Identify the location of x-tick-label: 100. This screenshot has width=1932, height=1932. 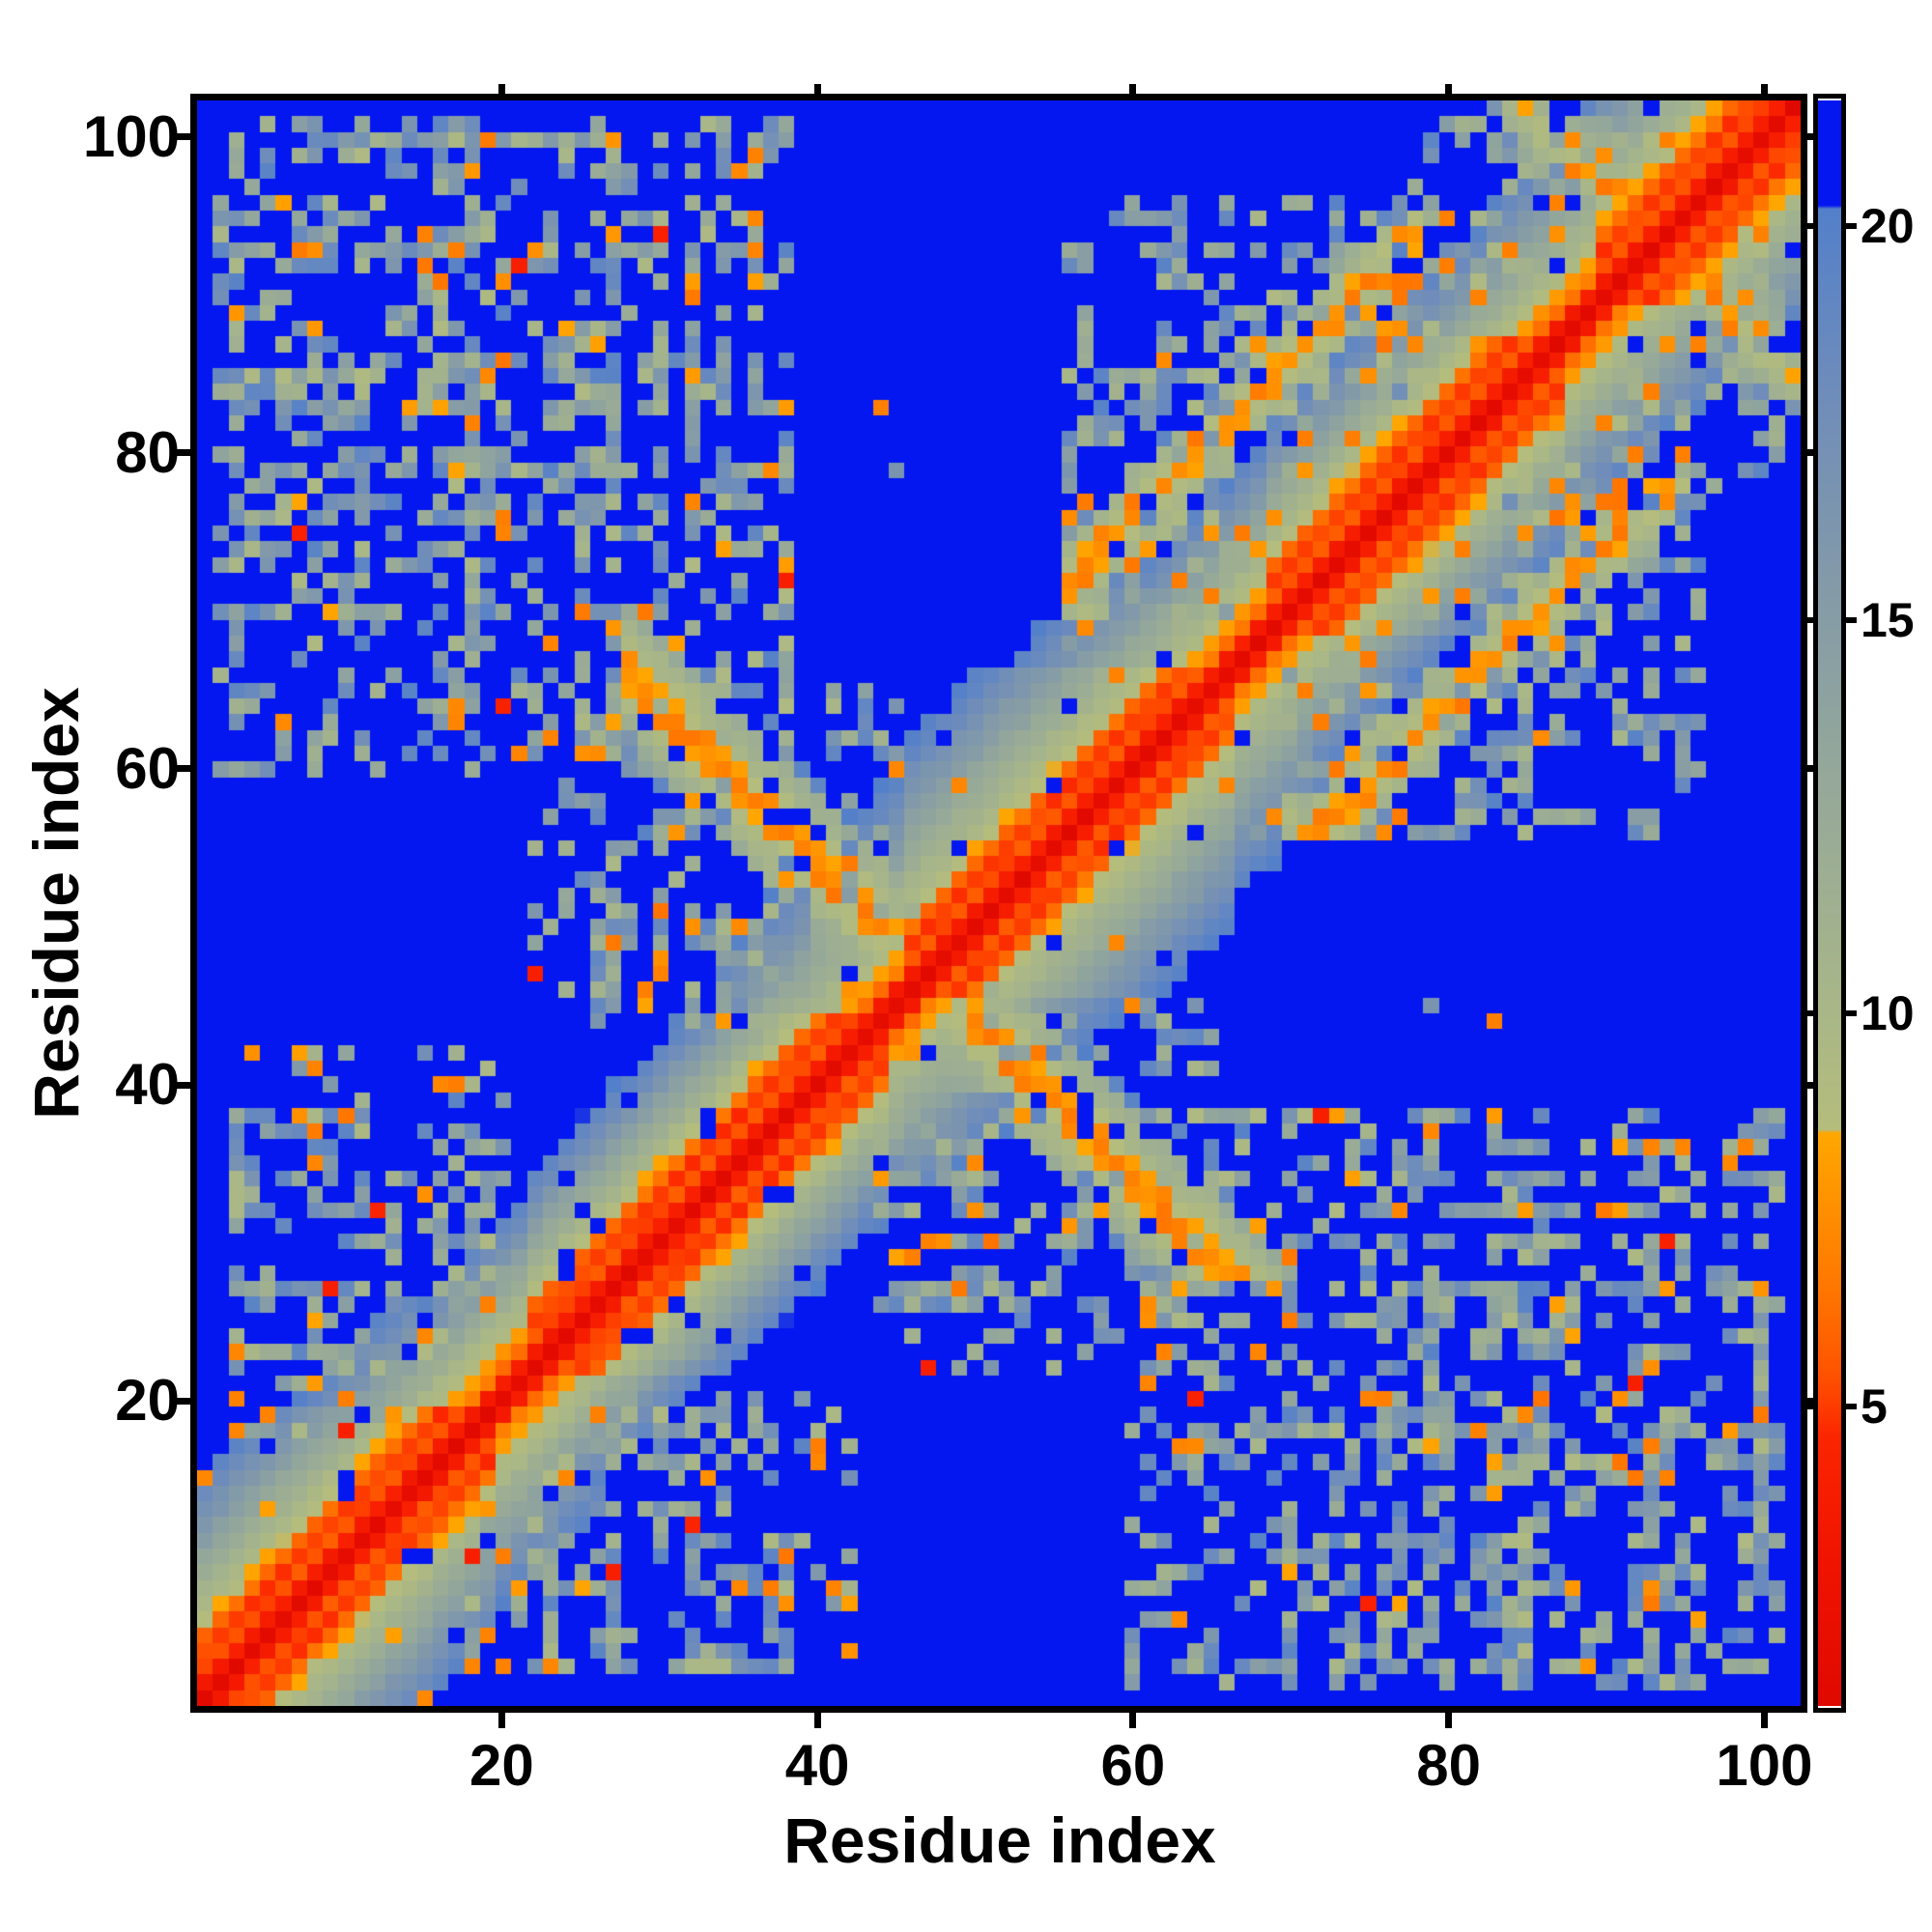
(1764, 1765).